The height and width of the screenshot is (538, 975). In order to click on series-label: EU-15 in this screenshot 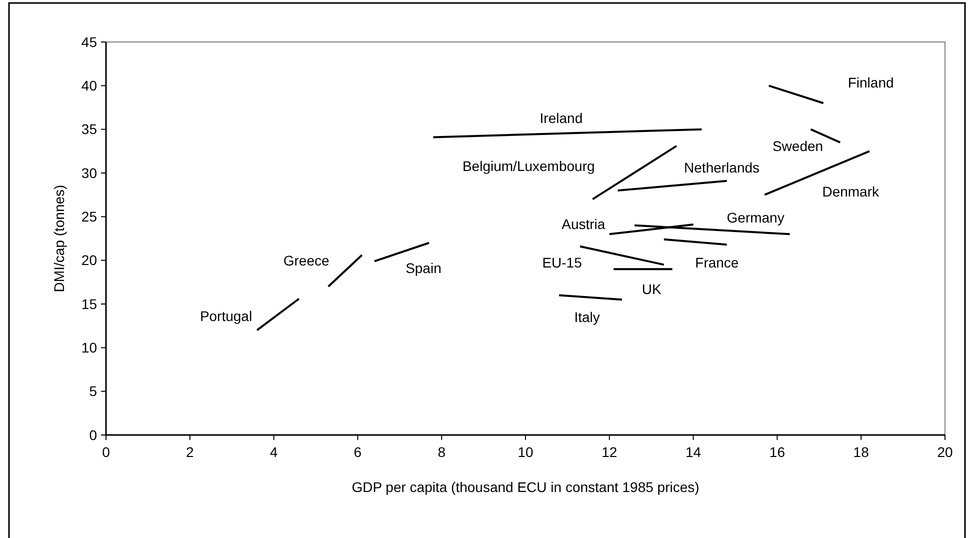, I will do `click(562, 262)`.